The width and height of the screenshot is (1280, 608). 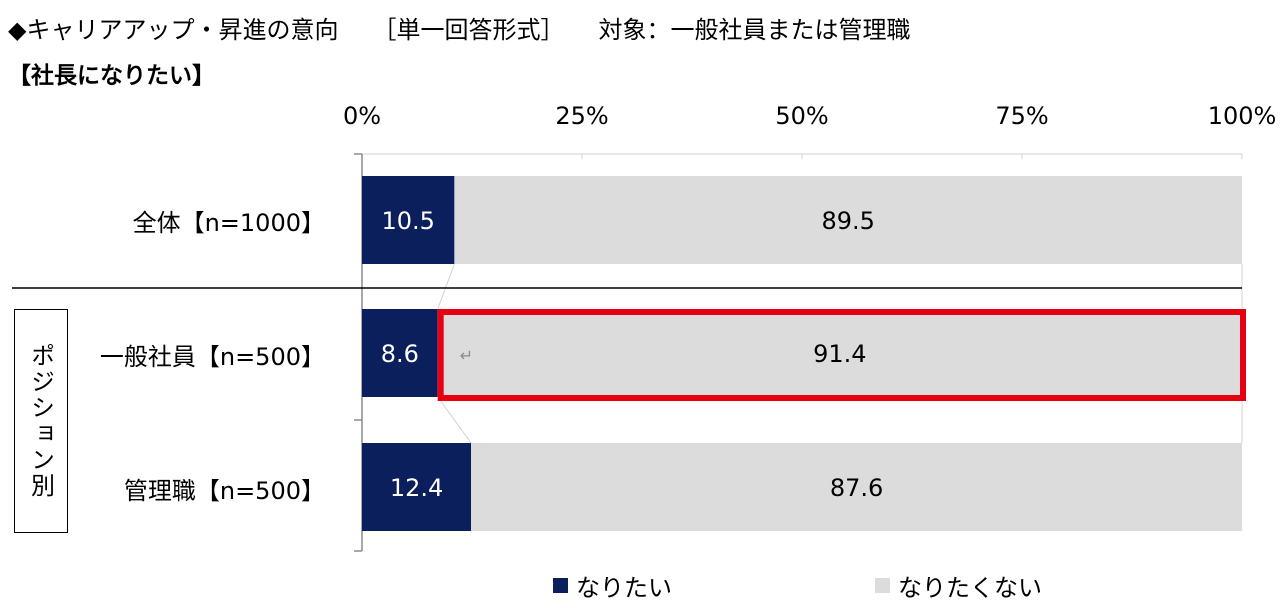 I want to click on x-tick-label: 25%, so click(x=581, y=116).